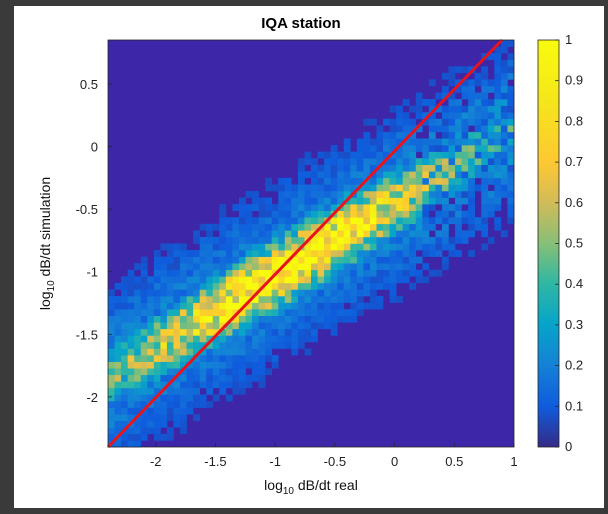  What do you see at coordinates (574, 80) in the screenshot?
I see `colorbar-tick-label: 0.9` at bounding box center [574, 80].